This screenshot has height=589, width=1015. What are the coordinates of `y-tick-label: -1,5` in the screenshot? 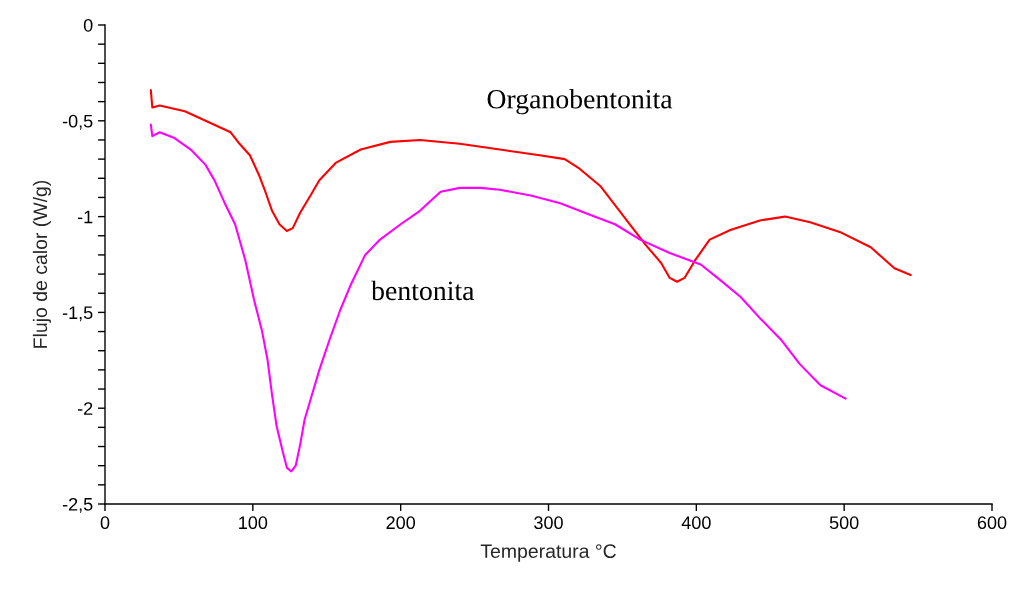 It's located at (77, 314).